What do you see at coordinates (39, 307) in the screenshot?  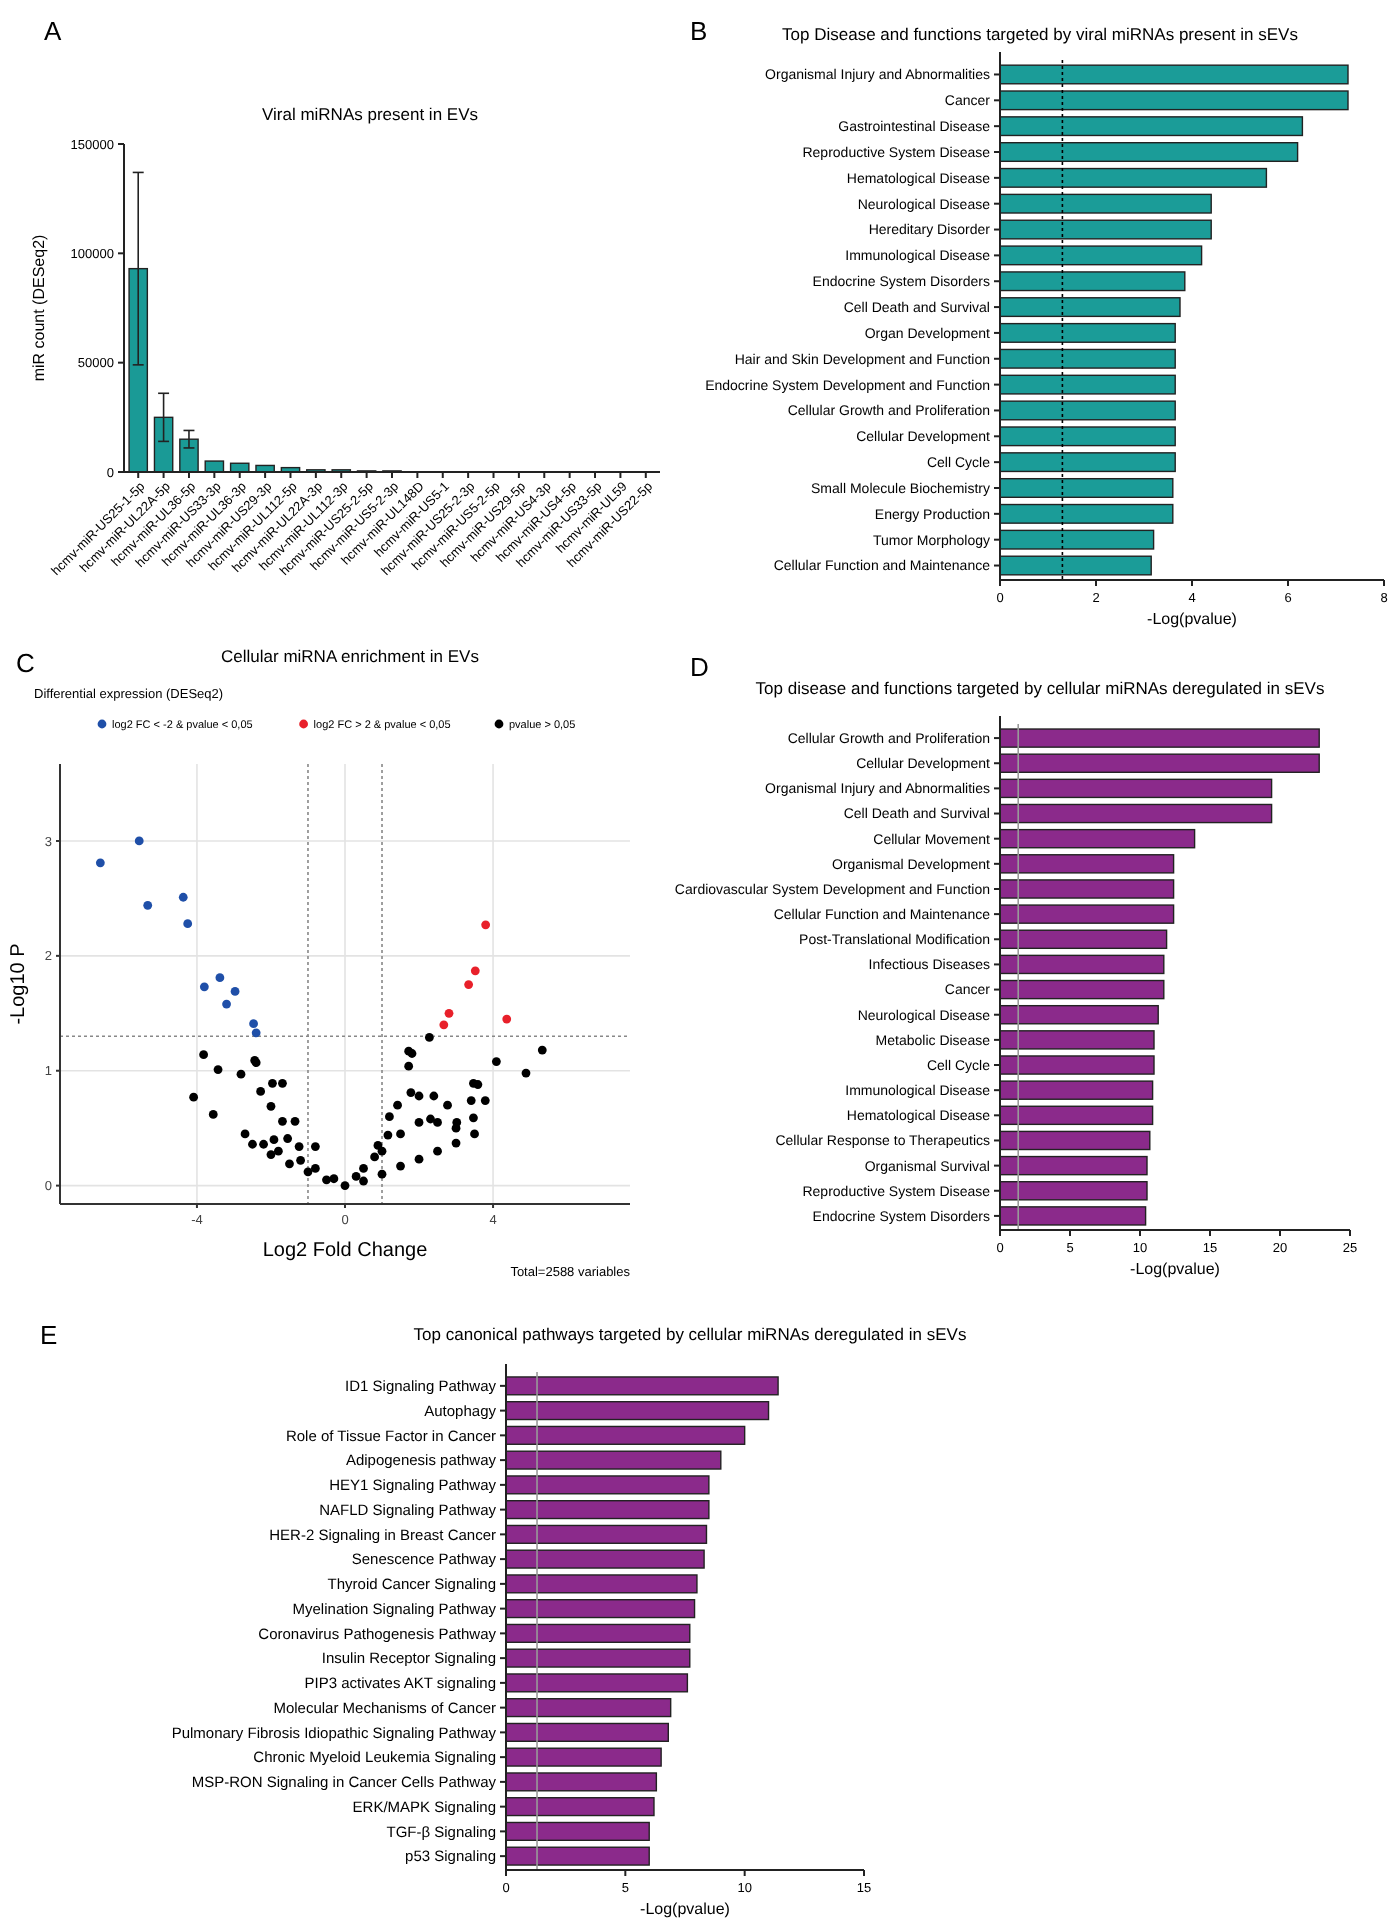 I see `y-axis-title: miR count (DESeq2)` at bounding box center [39, 307].